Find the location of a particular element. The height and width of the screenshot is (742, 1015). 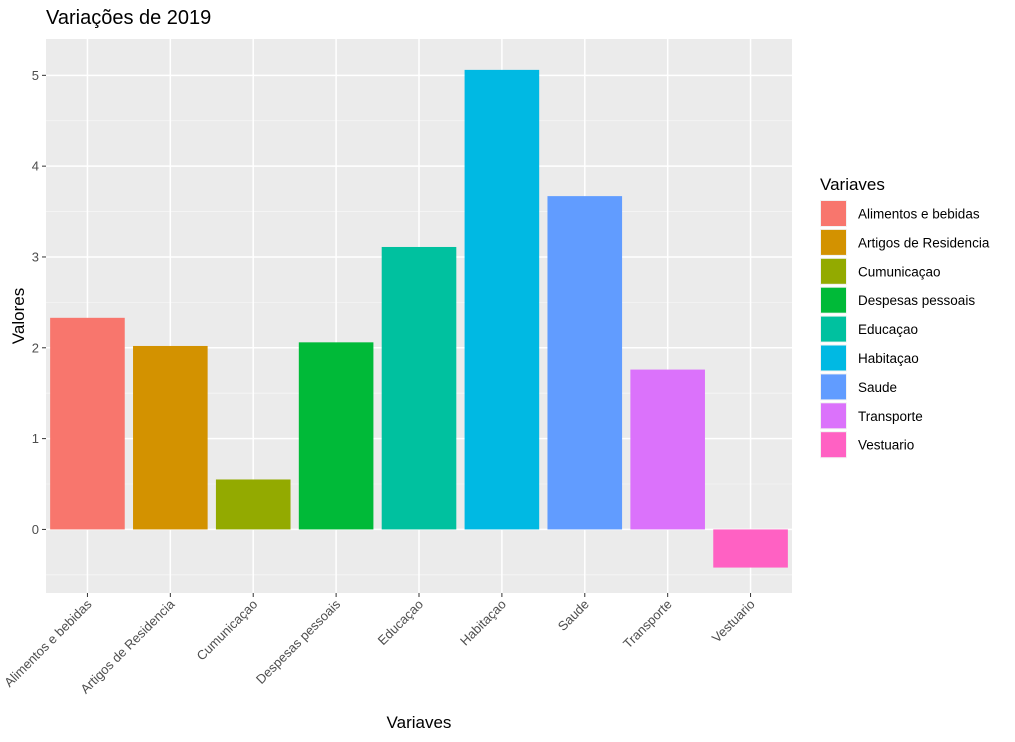

legend-label: Saude is located at coordinates (877, 387).